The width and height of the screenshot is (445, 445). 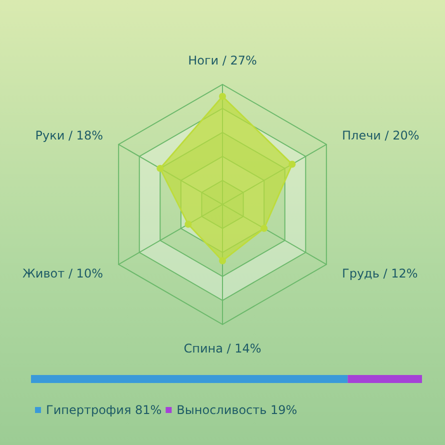 I want to click on spoke-label: Плечи / 20%, so click(x=381, y=135).